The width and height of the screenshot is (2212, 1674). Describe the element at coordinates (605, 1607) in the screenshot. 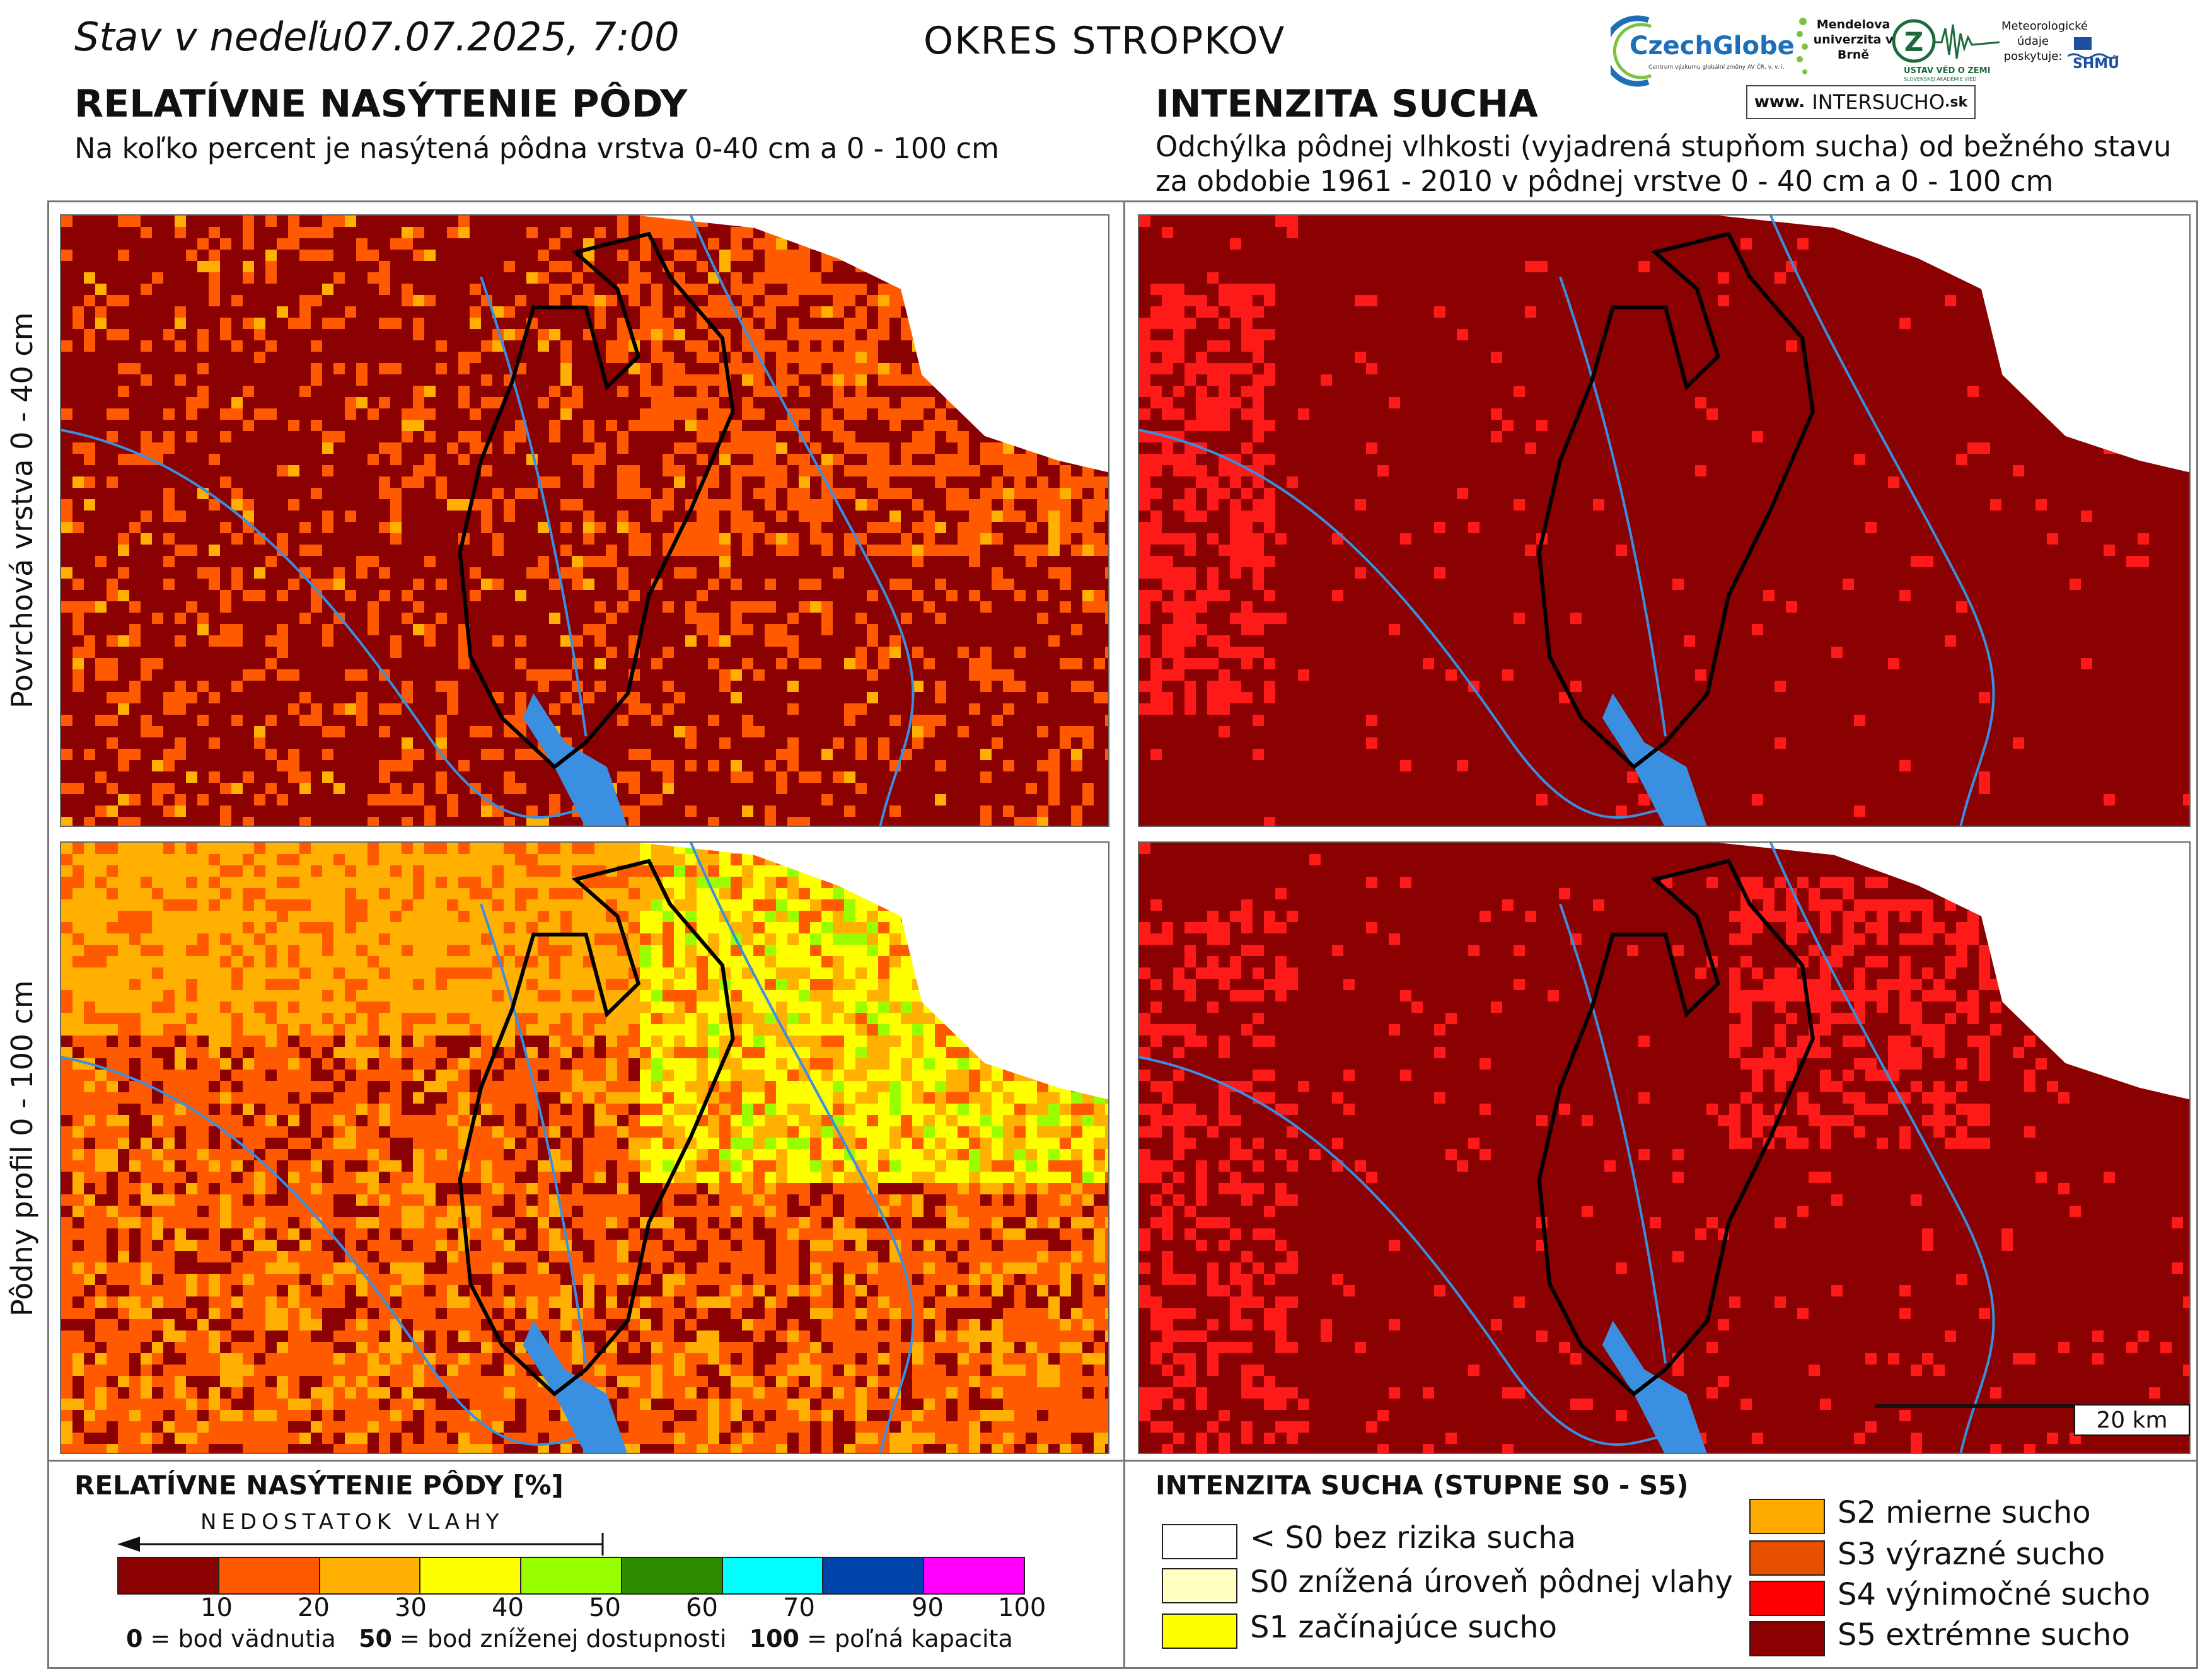

I see `colorbar-tick: 50` at that location.